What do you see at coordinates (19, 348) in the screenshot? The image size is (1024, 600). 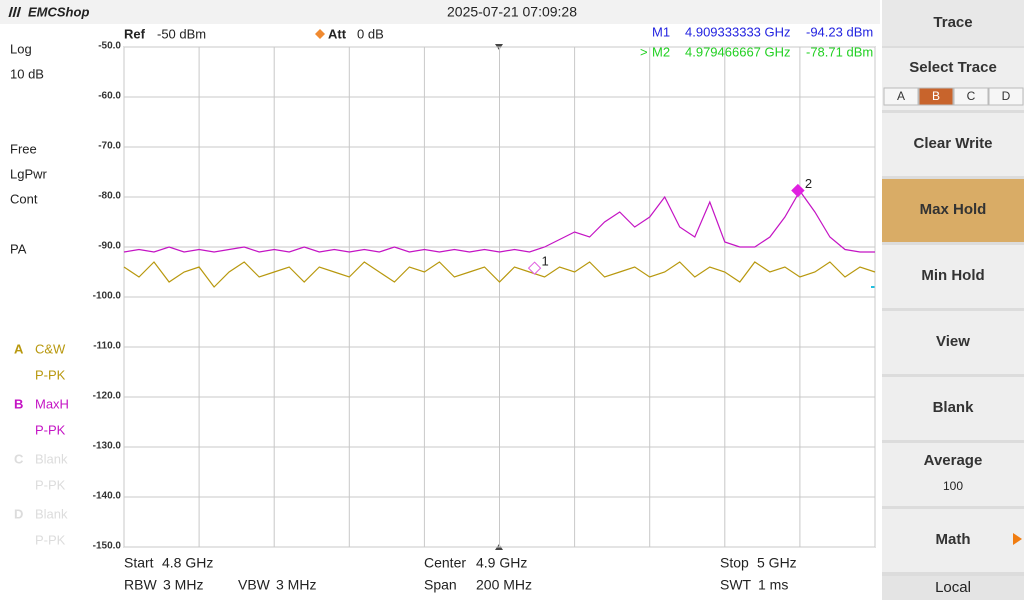 I see `trace-letter: A` at bounding box center [19, 348].